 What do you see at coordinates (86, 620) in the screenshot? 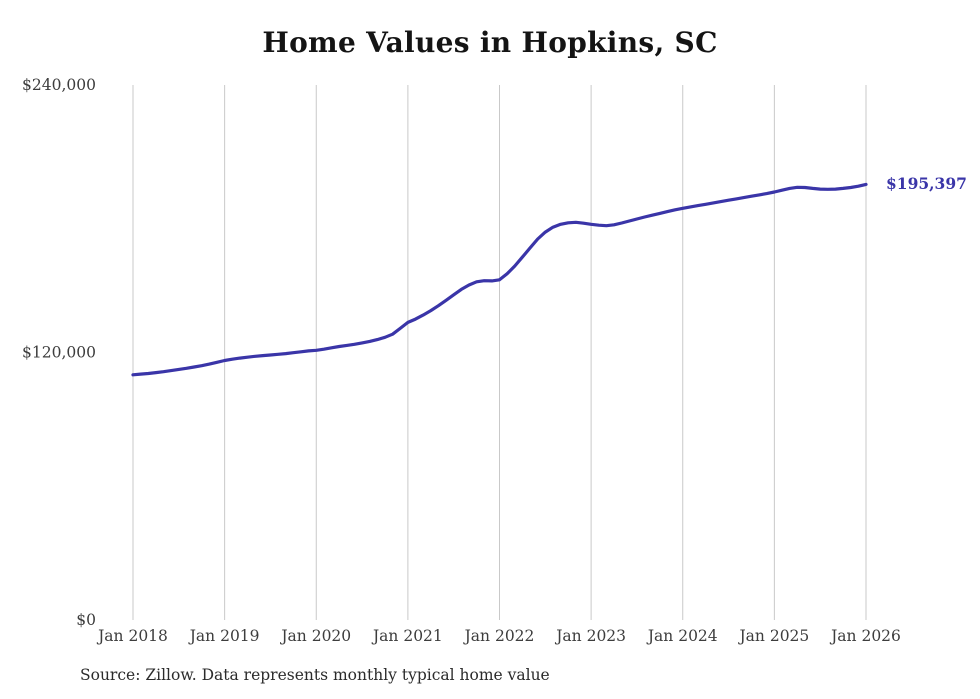
I see `y-axis-label: $0` at bounding box center [86, 620].